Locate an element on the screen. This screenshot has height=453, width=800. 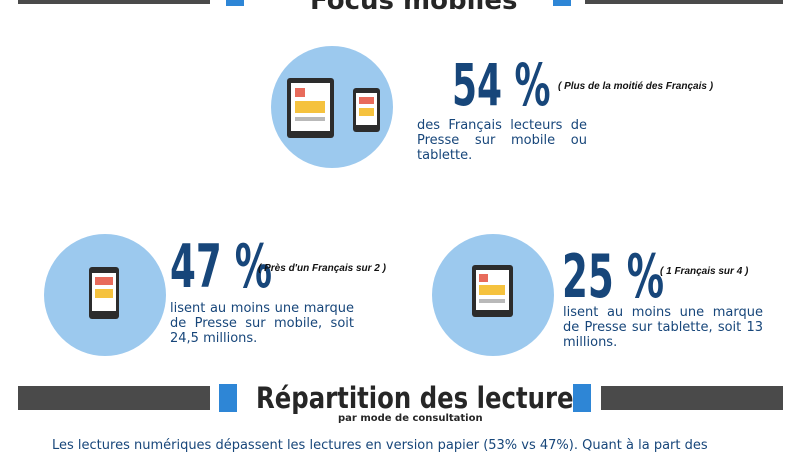
top-left-bar is located at coordinates (114, 2).